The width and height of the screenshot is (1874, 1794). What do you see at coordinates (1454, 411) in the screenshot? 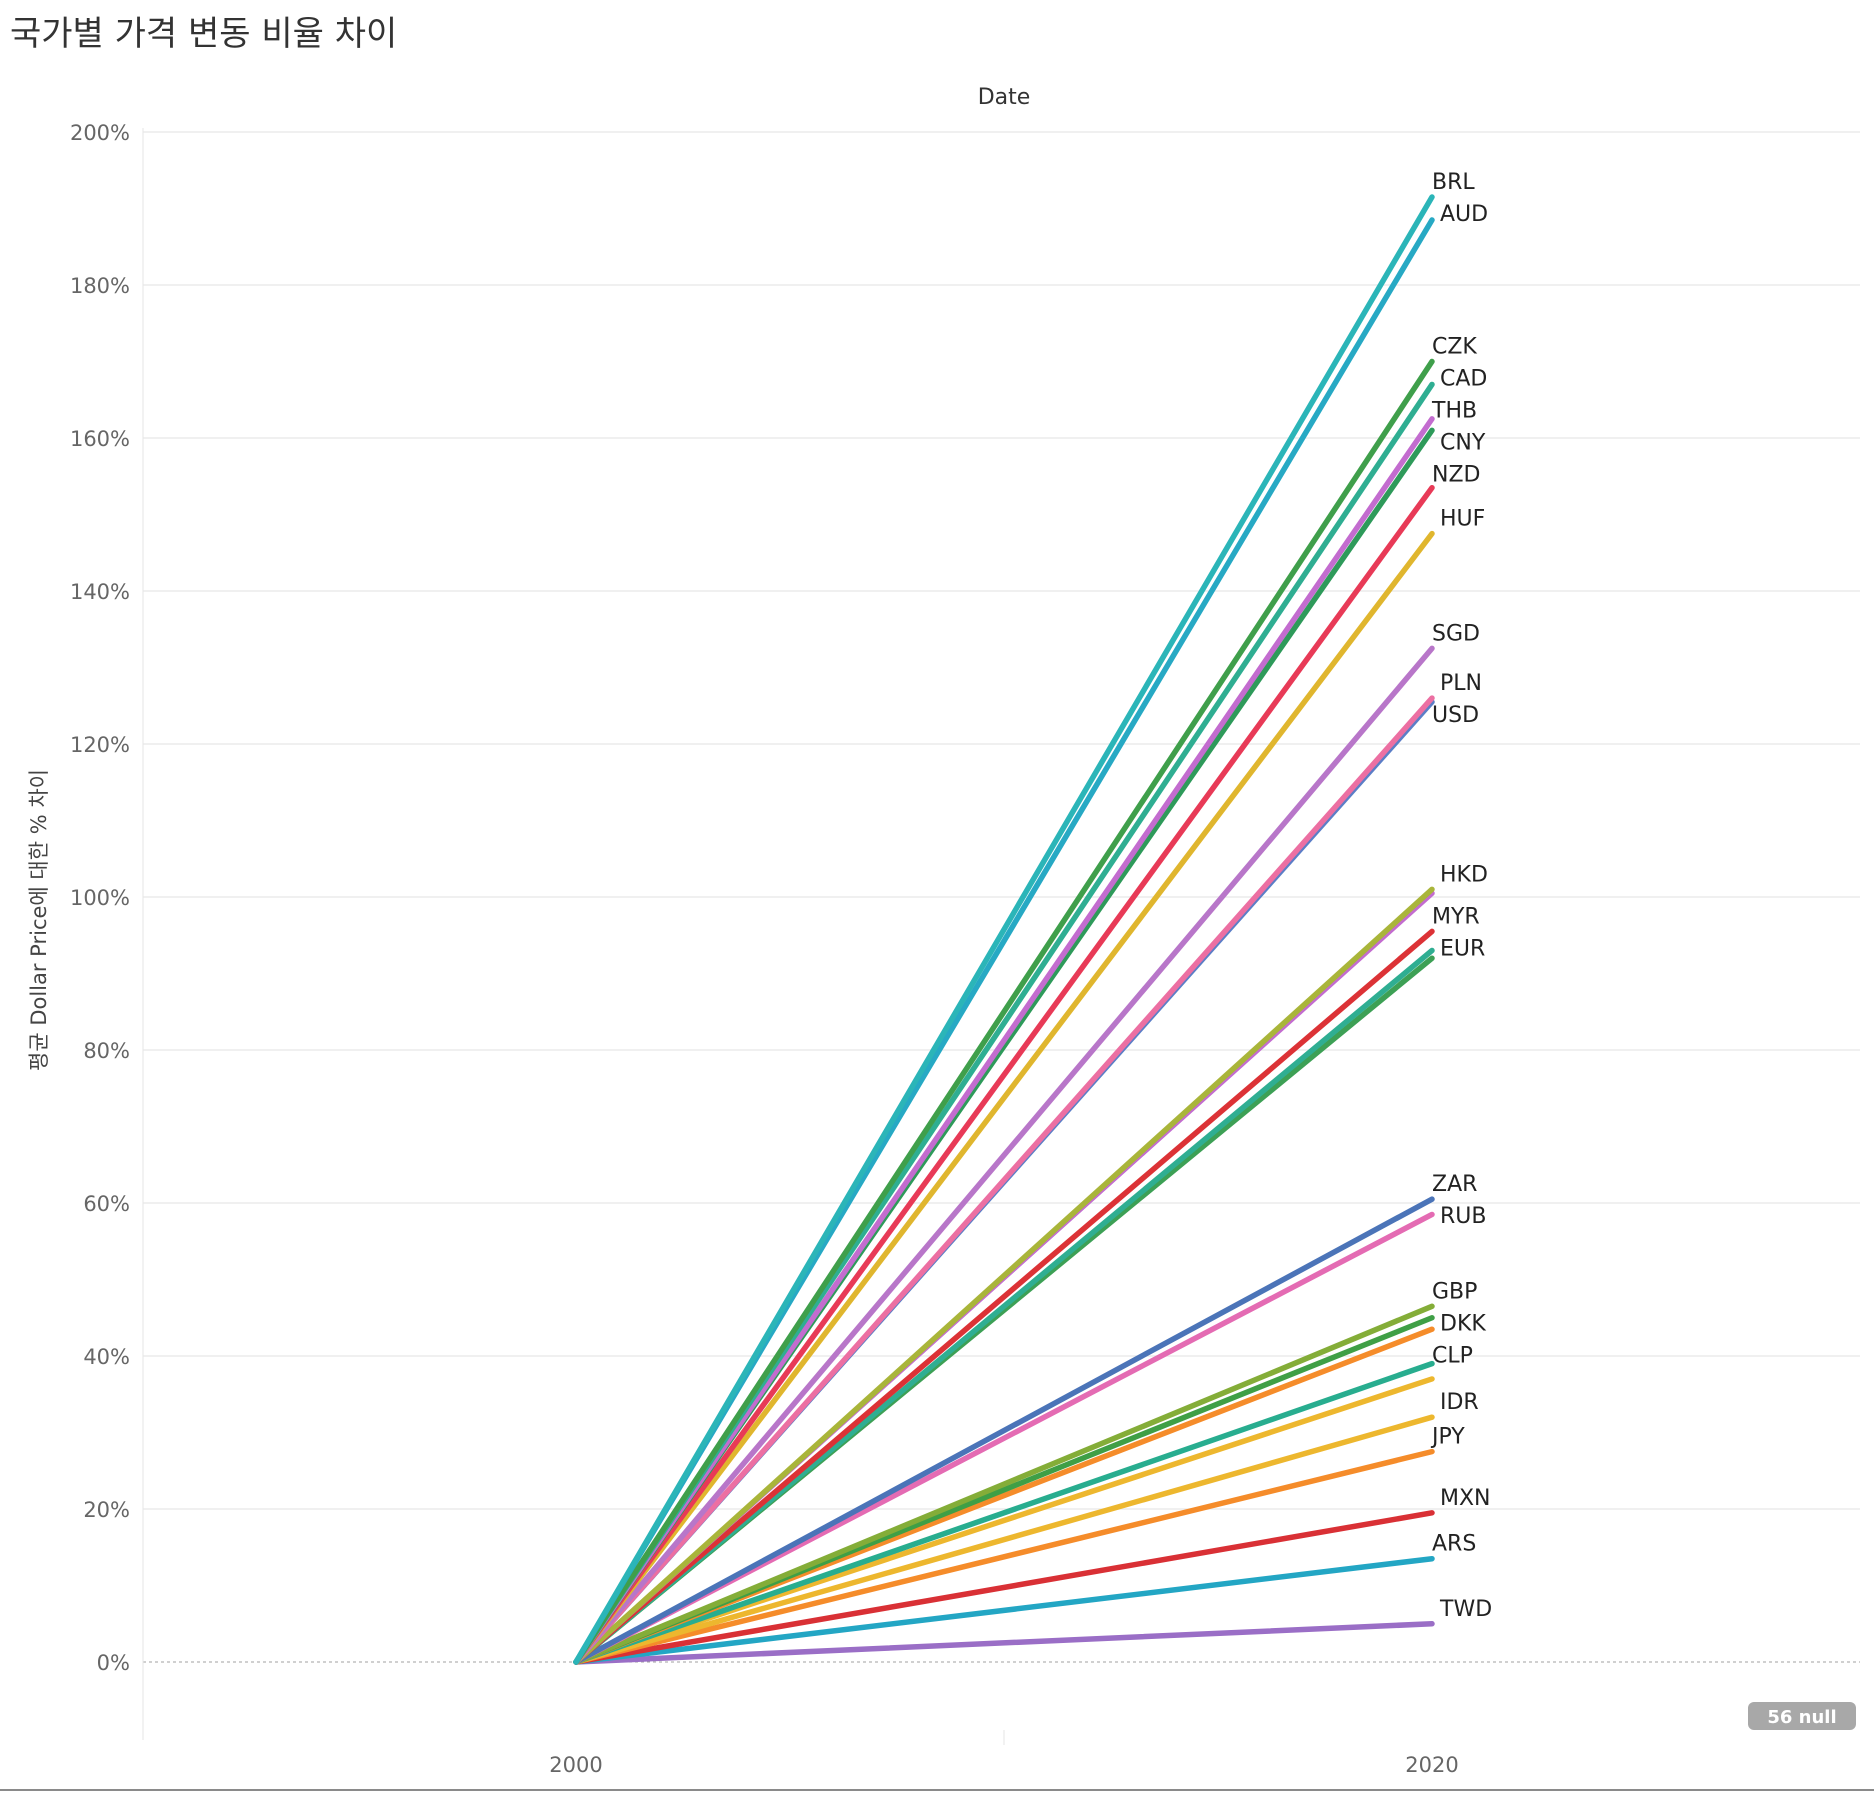
I see `series-label-thb: THB` at bounding box center [1454, 411].